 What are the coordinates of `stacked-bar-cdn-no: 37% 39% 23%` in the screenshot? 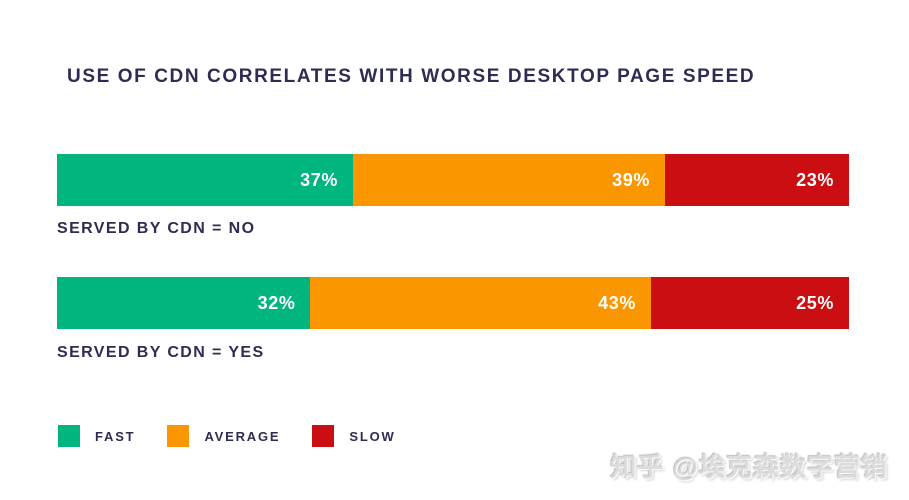 It's located at (453, 180).